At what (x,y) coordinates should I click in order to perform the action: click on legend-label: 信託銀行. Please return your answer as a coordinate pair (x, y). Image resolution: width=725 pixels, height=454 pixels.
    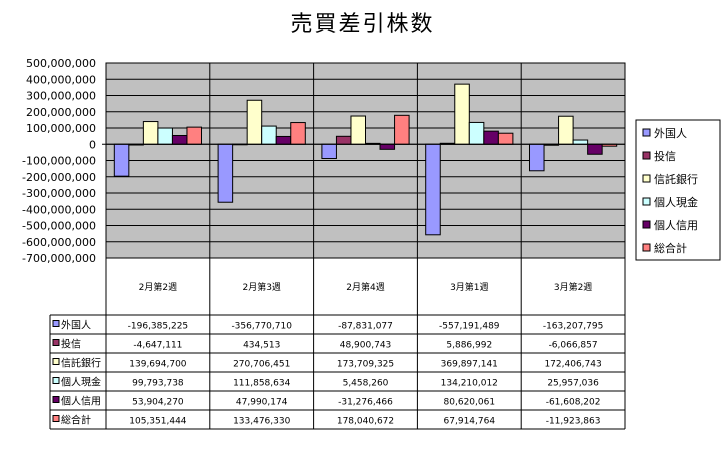
    Looking at the image, I should click on (676, 179).